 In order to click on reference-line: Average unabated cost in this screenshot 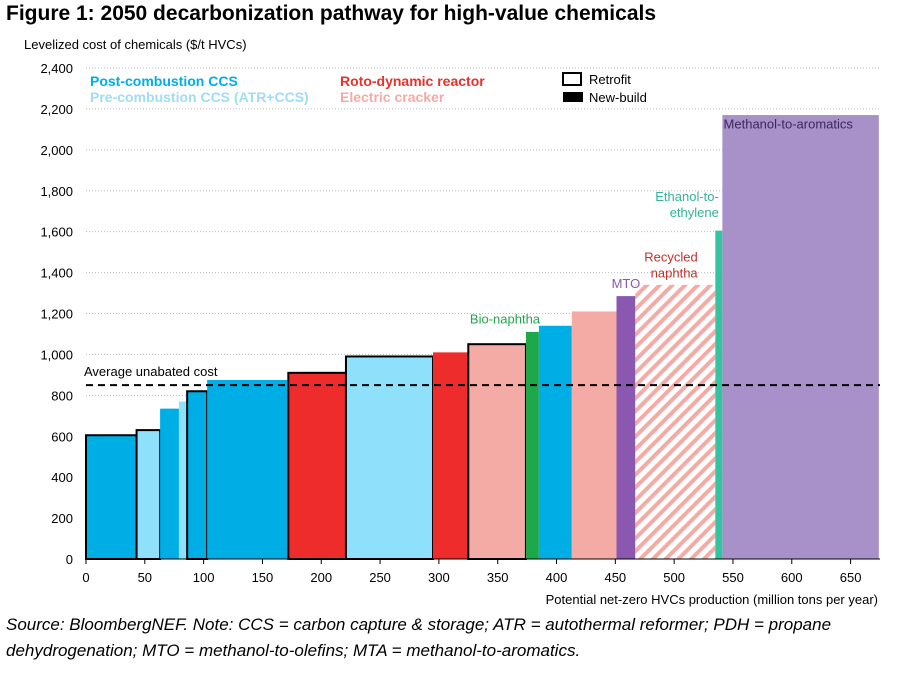, I will do `click(482, 375)`.